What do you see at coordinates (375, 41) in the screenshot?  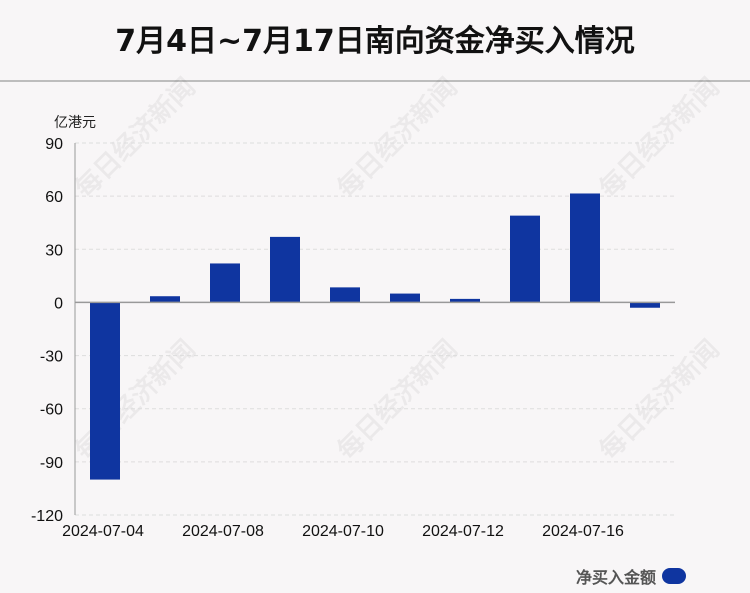 I see `chart-title: 7月4日~7月17日南向资金净买入情况` at bounding box center [375, 41].